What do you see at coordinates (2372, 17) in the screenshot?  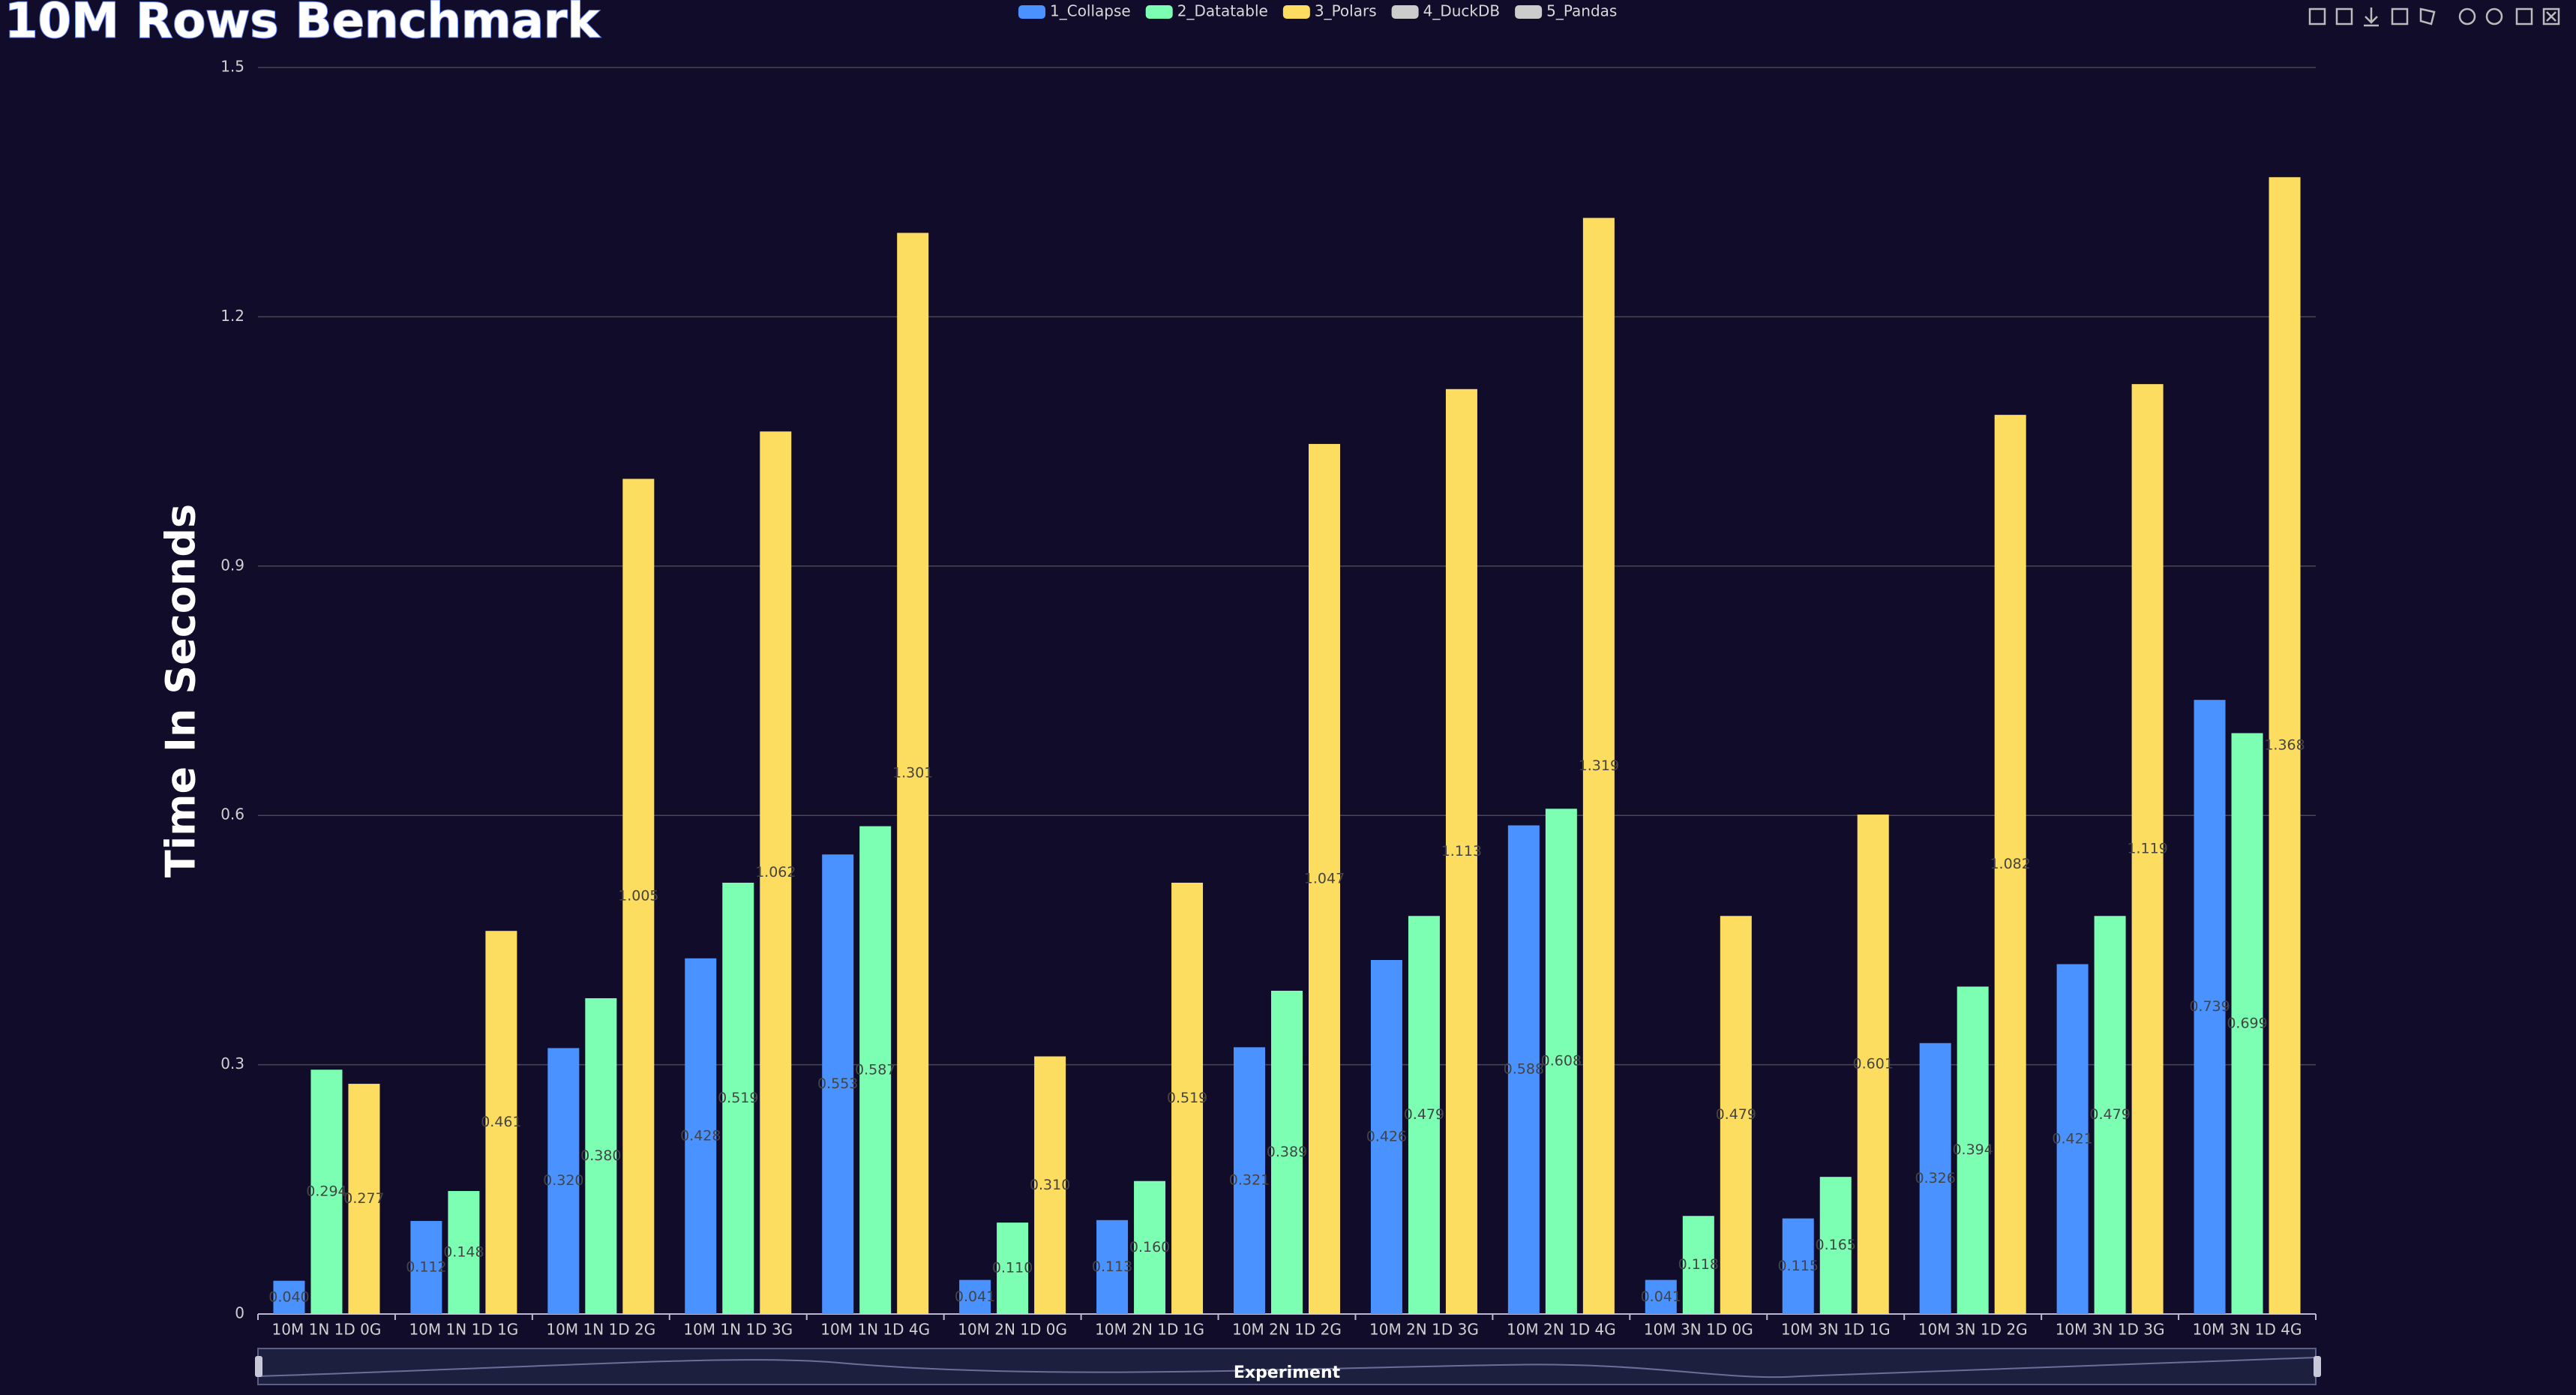 I see `tool-save` at bounding box center [2372, 17].